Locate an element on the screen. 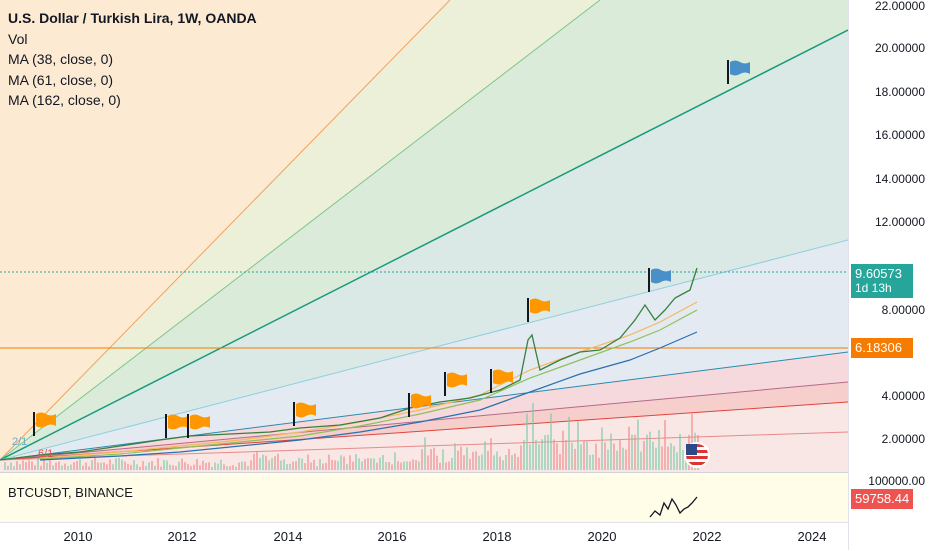 This screenshot has height=551, width=932. current-price-tag: 9.60573 1d 13h is located at coordinates (882, 281).